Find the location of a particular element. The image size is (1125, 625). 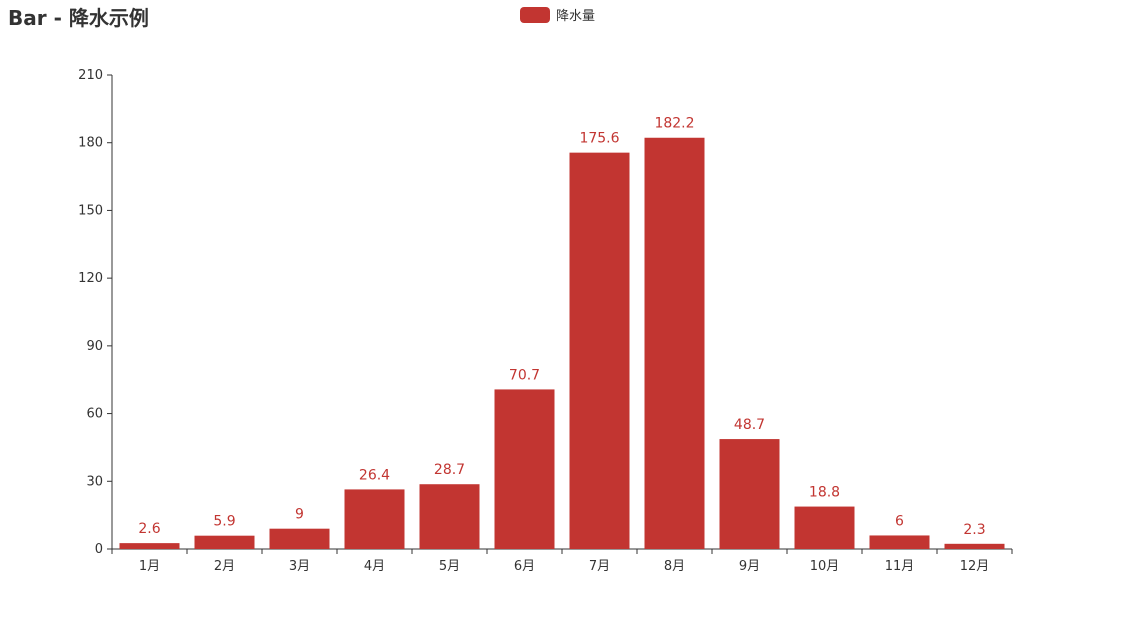

data-label: 26.4 is located at coordinates (374, 475).